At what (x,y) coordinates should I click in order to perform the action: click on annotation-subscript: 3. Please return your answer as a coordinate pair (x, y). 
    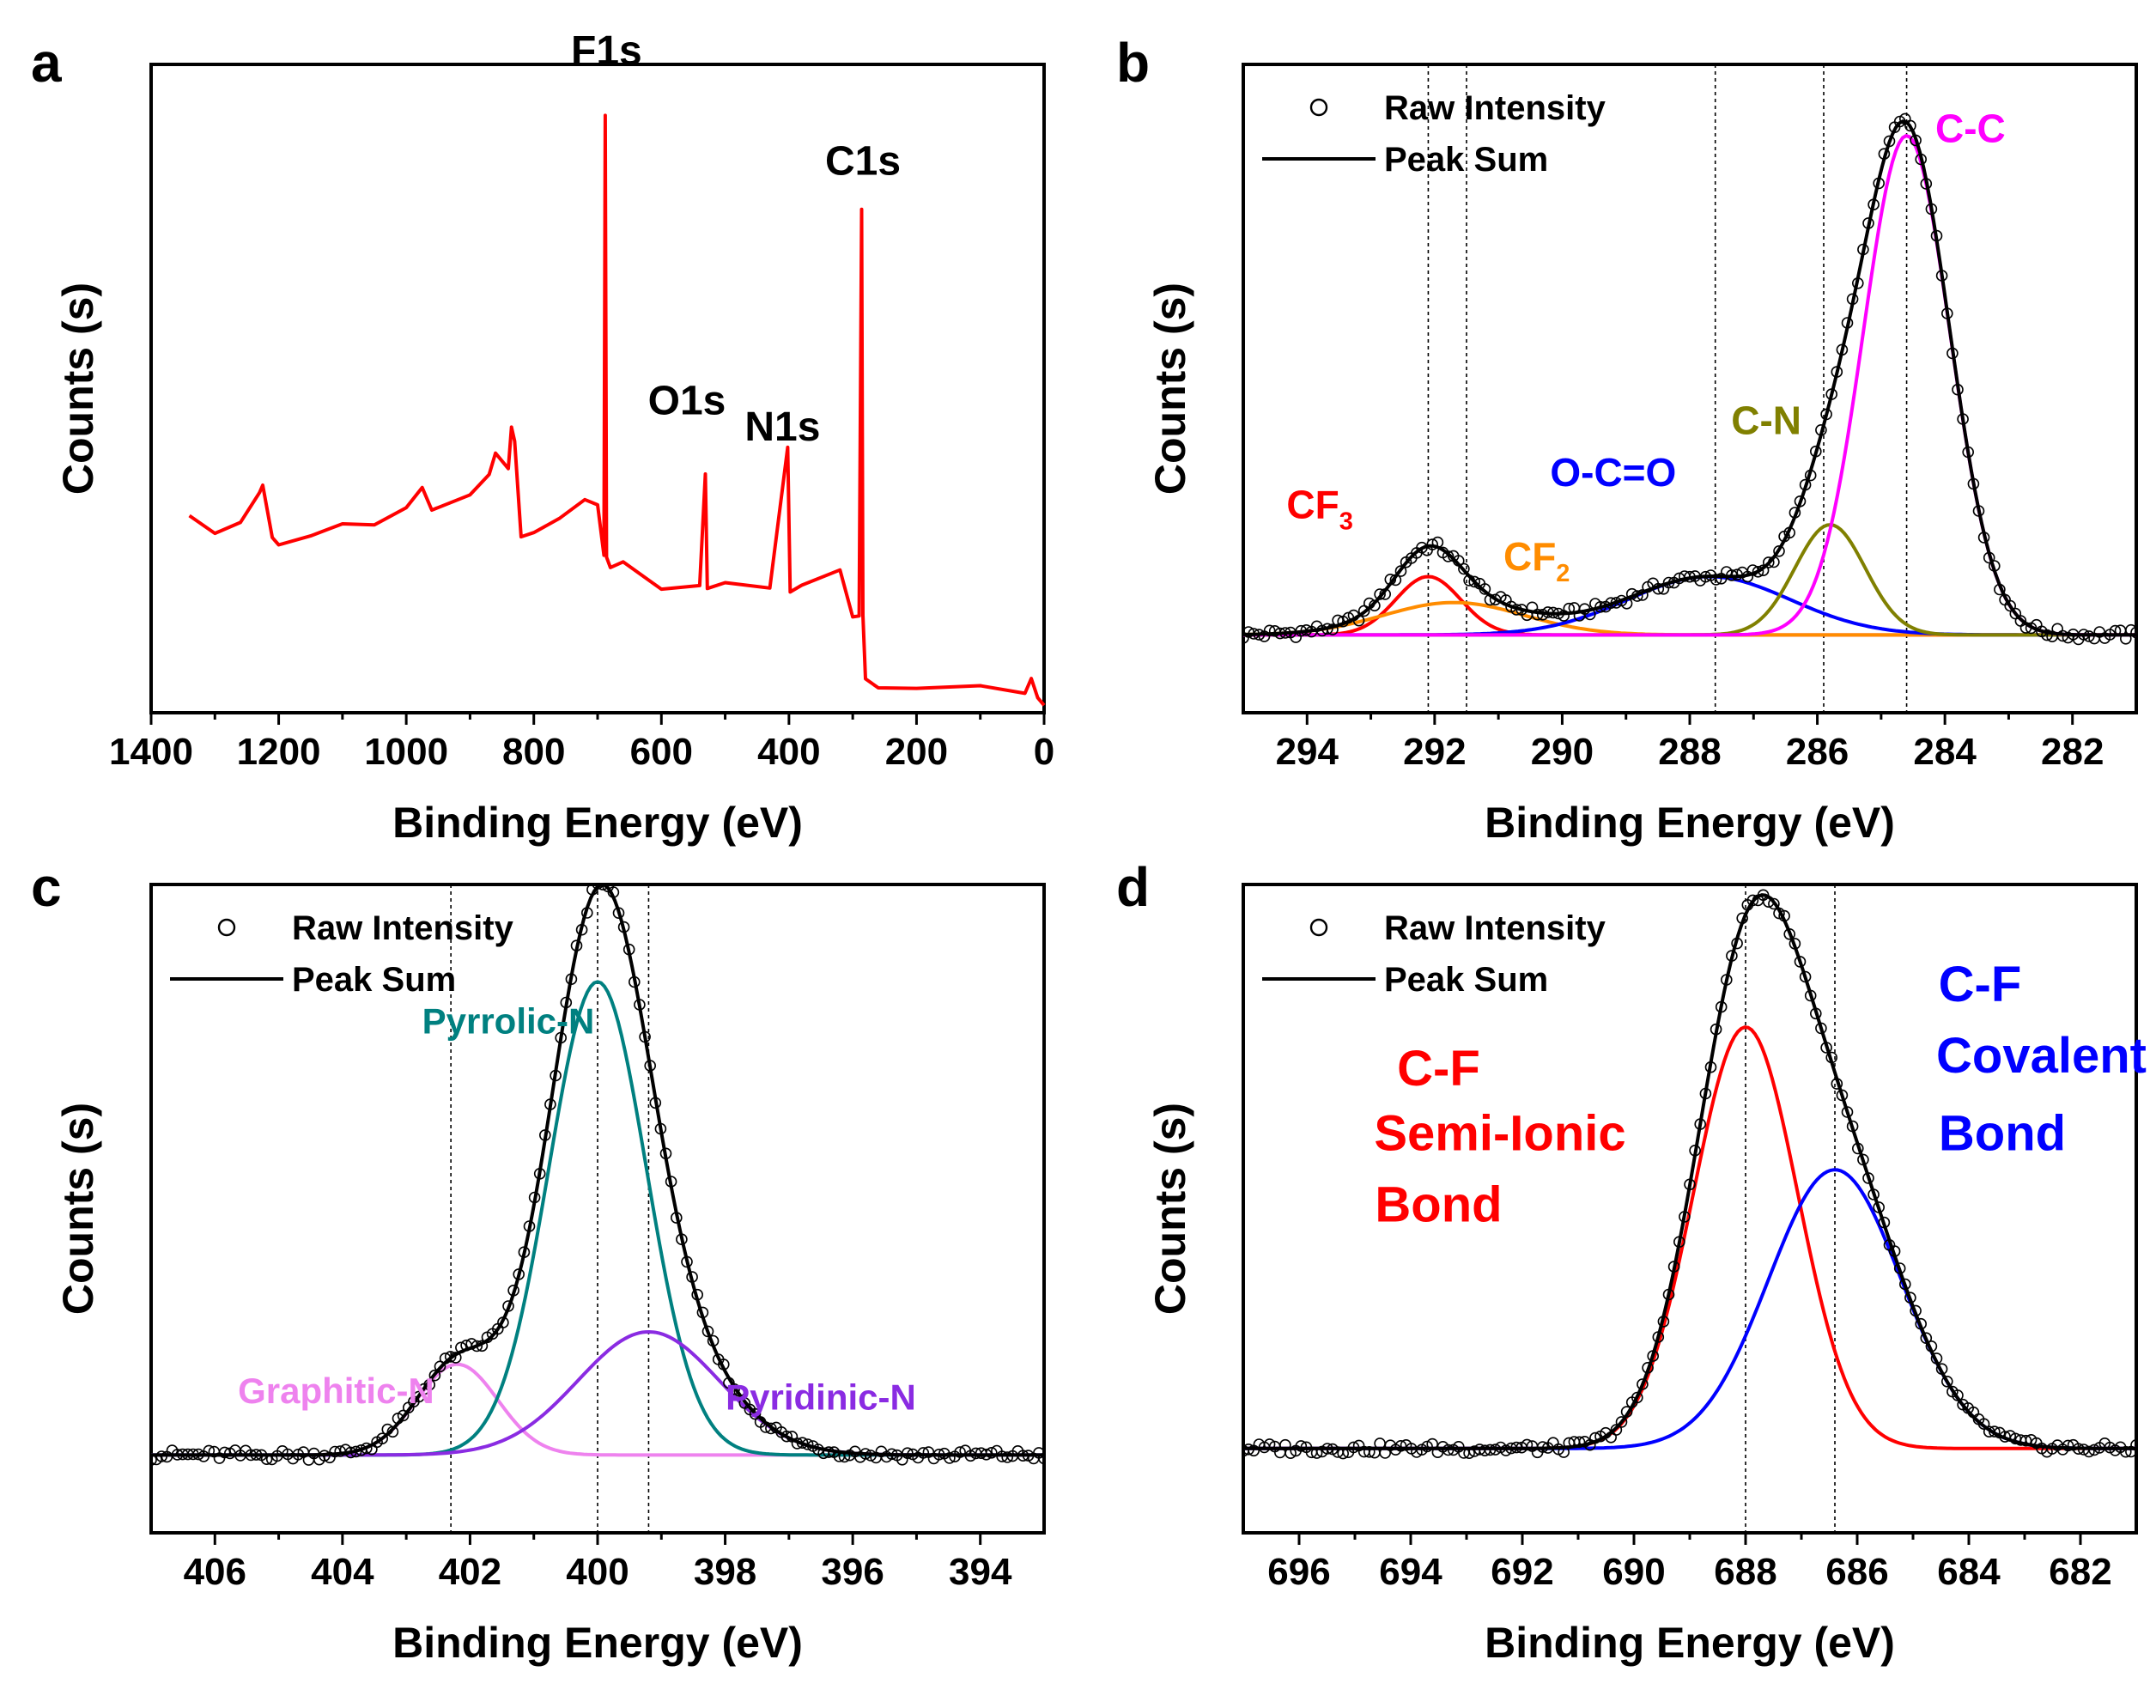
    Looking at the image, I should click on (1346, 522).